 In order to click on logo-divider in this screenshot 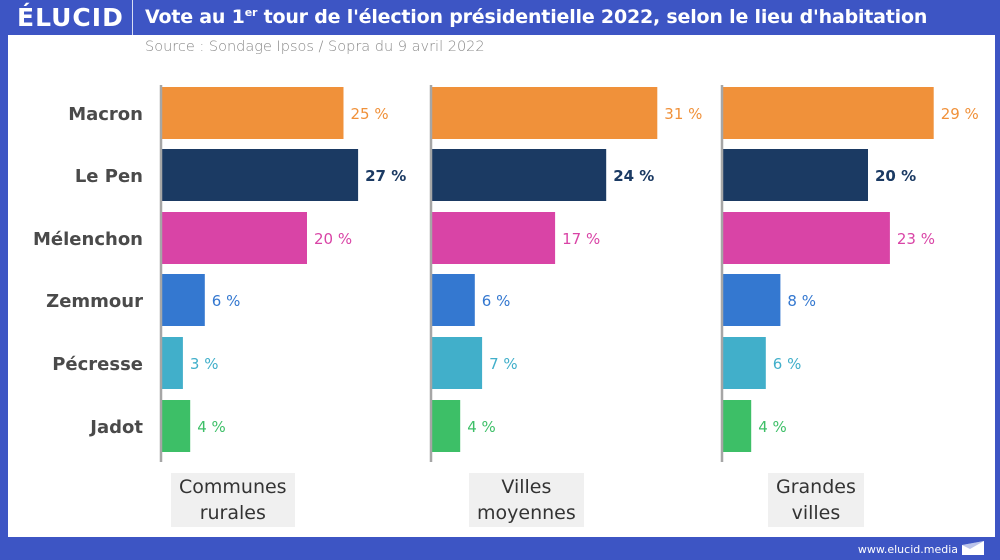, I will do `click(132, 17)`.